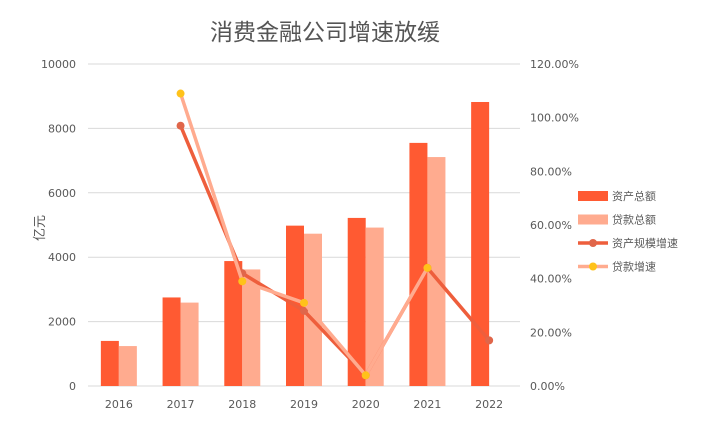  I want to click on x-tick-label: 2016, so click(119, 404).